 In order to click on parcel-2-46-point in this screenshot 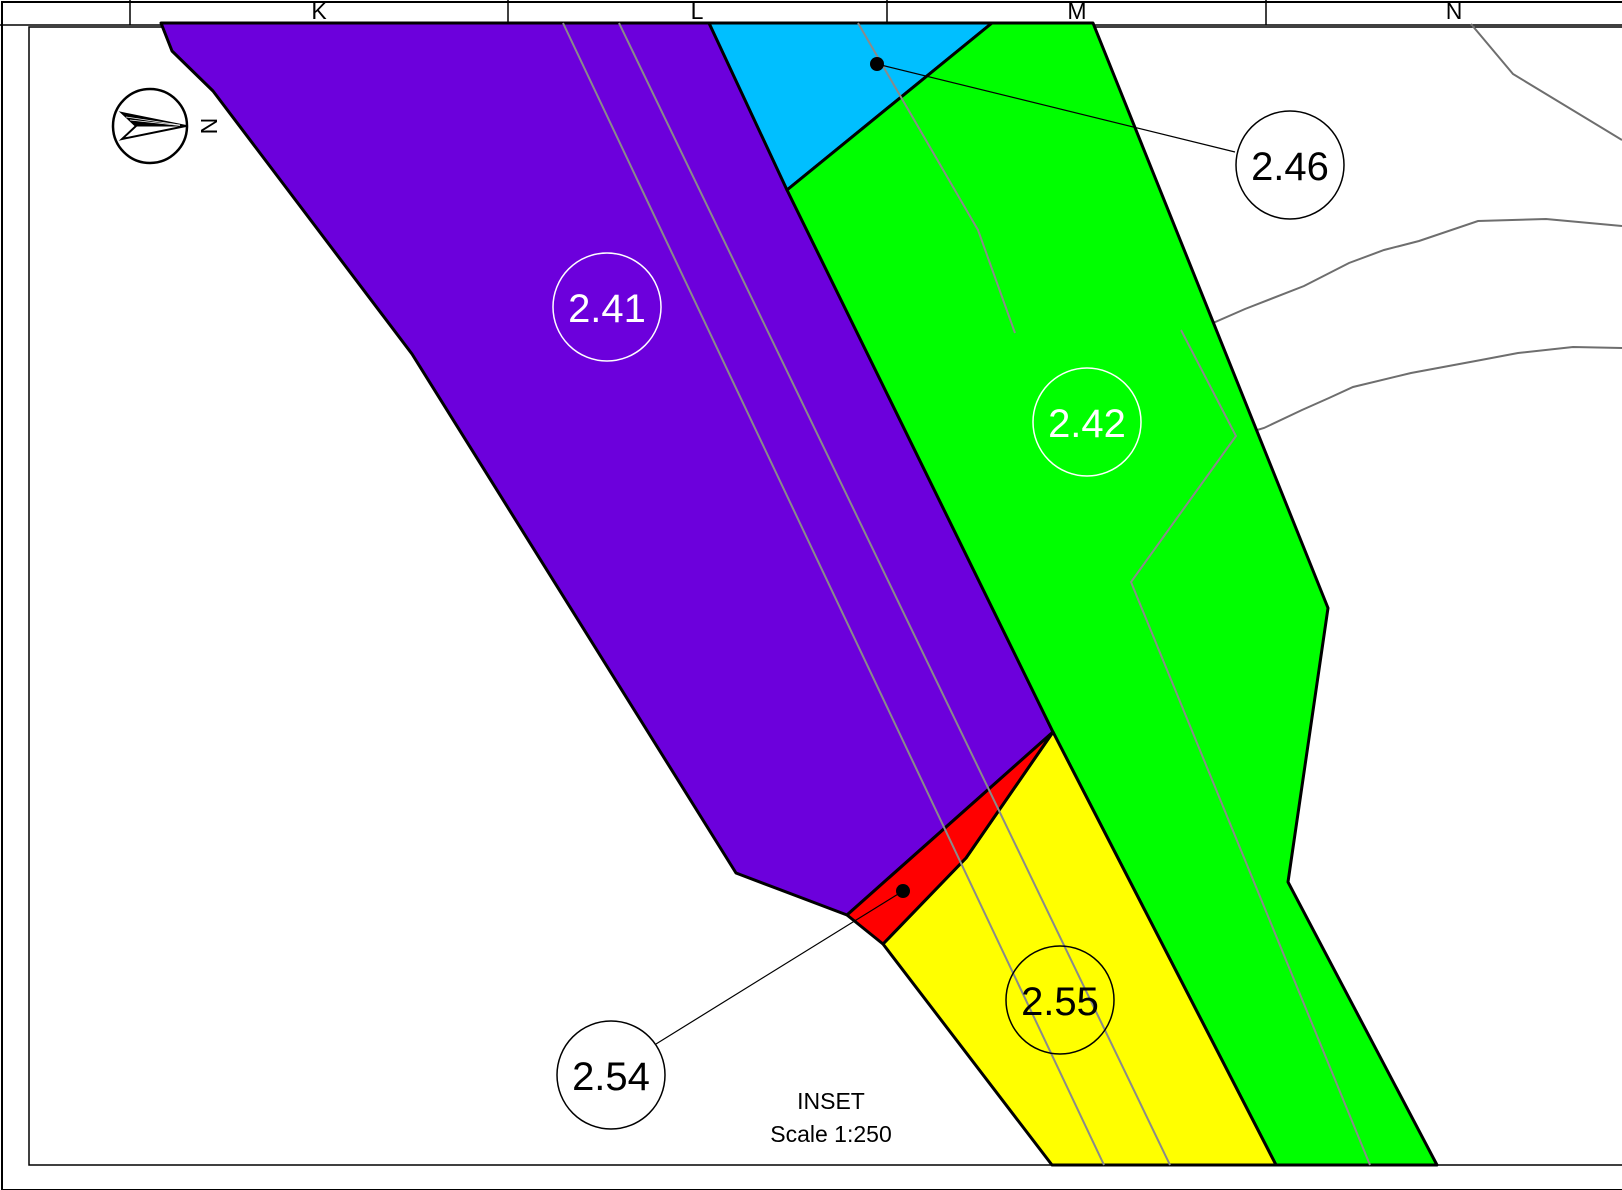, I will do `click(877, 64)`.